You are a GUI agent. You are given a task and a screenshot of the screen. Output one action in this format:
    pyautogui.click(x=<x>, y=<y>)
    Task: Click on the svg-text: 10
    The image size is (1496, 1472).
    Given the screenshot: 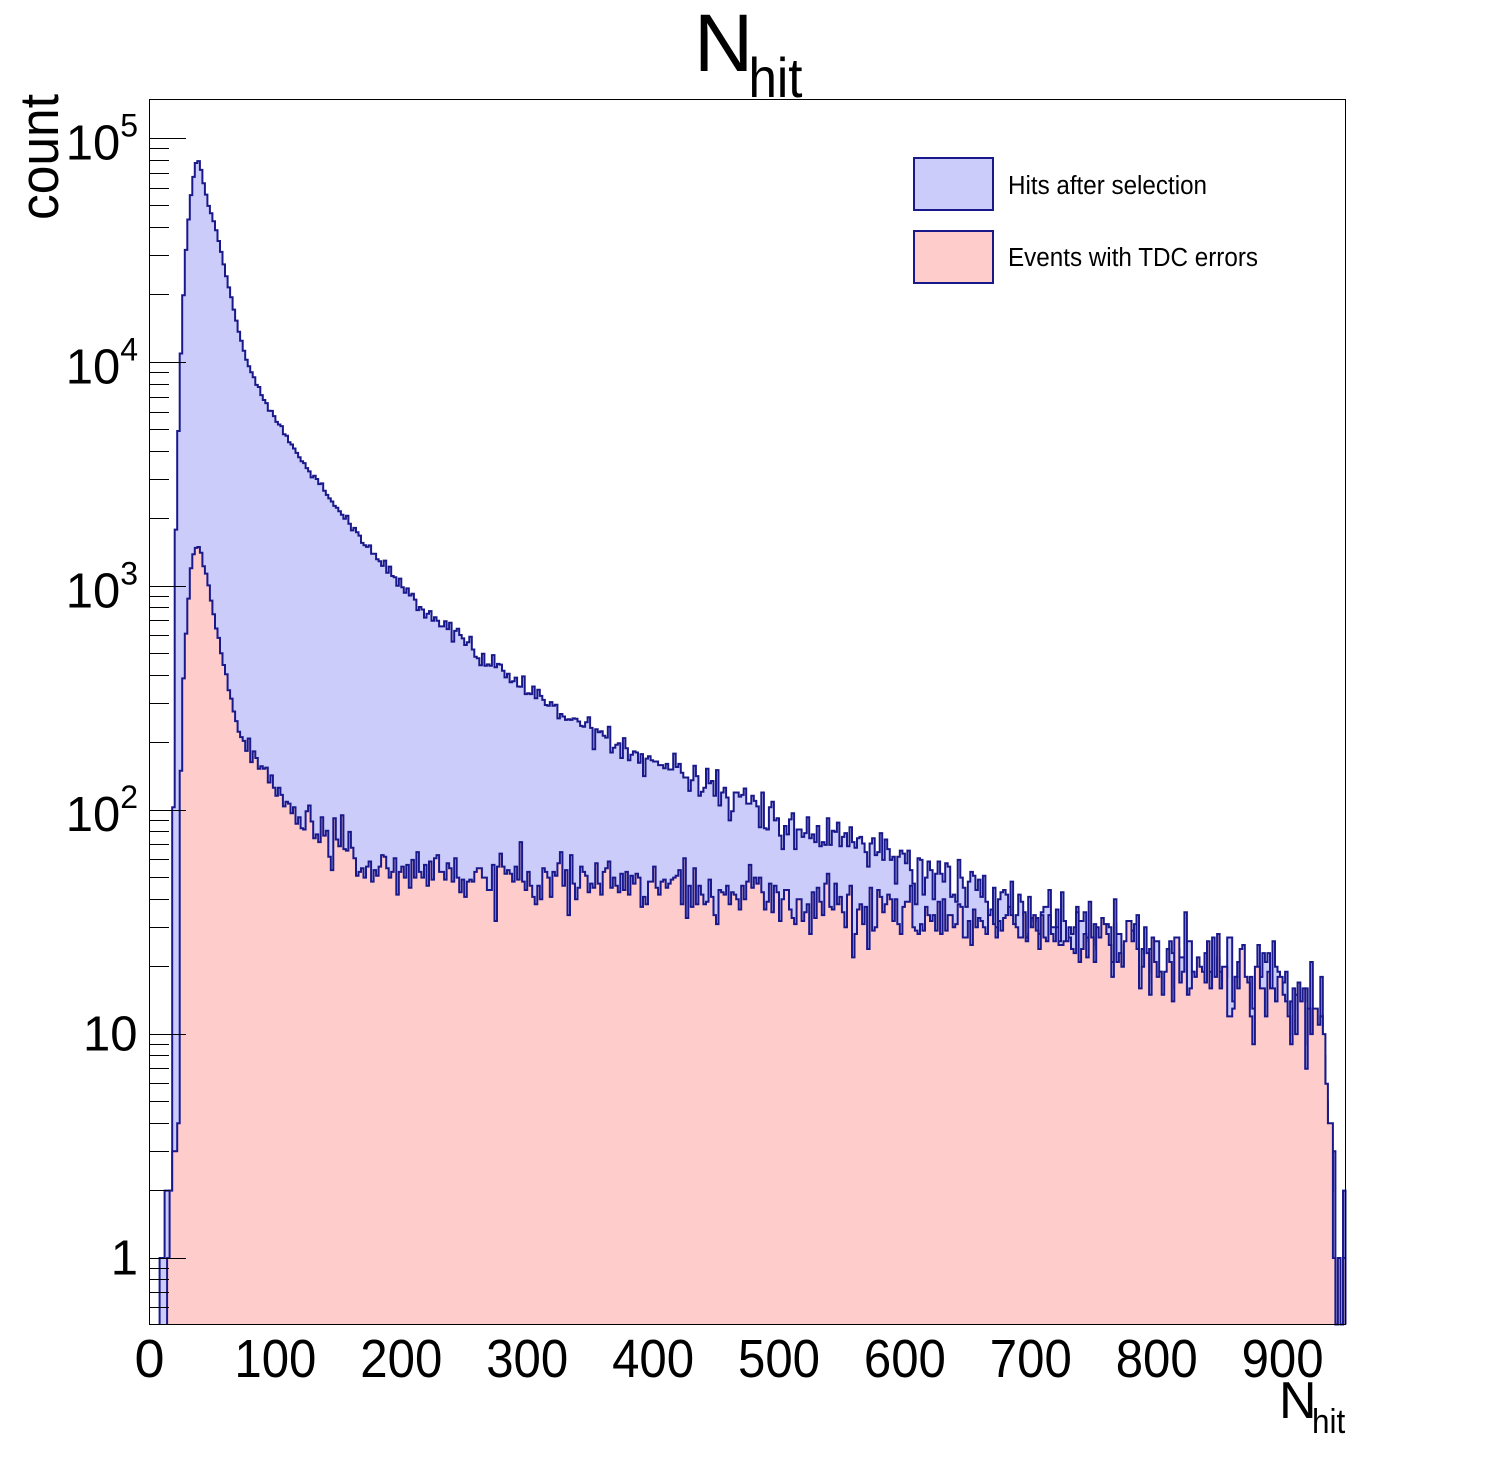 What is the action you would take?
    pyautogui.click(x=110, y=1035)
    